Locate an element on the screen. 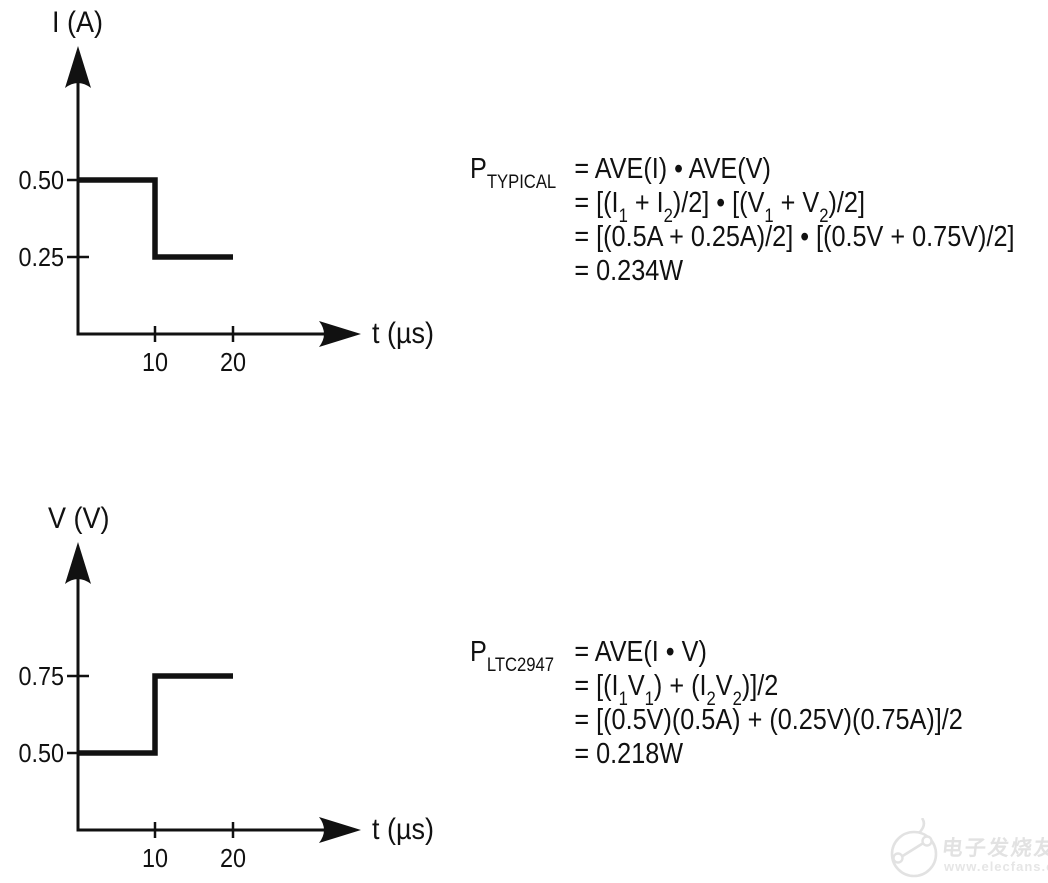 The width and height of the screenshot is (1048, 883). equation-line: = [(0.5V)(0.5A) + (0.25V)(0.75A)]/2 is located at coordinates (768, 720).